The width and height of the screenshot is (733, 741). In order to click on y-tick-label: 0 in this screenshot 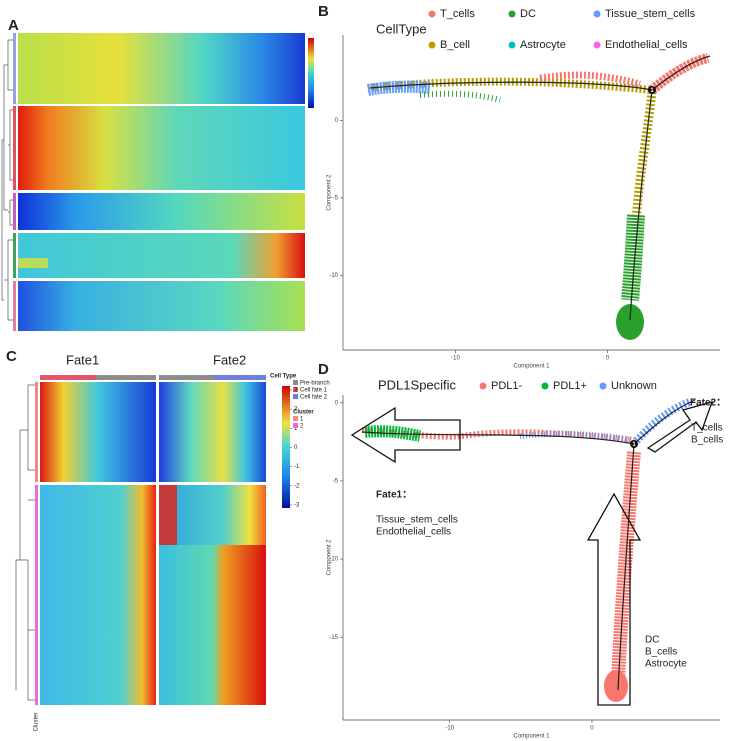, I will do `click(337, 121)`.